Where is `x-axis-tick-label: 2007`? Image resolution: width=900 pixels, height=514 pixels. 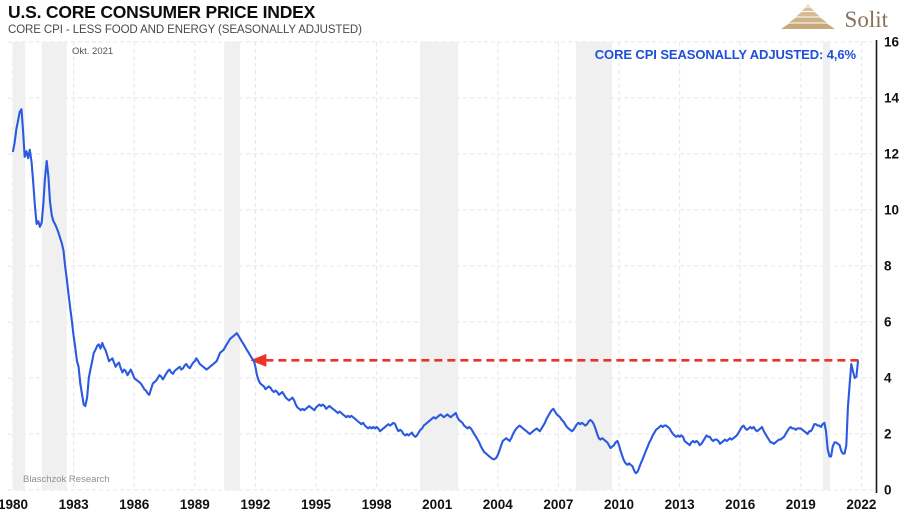
x-axis-tick-label: 2007 is located at coordinates (558, 504).